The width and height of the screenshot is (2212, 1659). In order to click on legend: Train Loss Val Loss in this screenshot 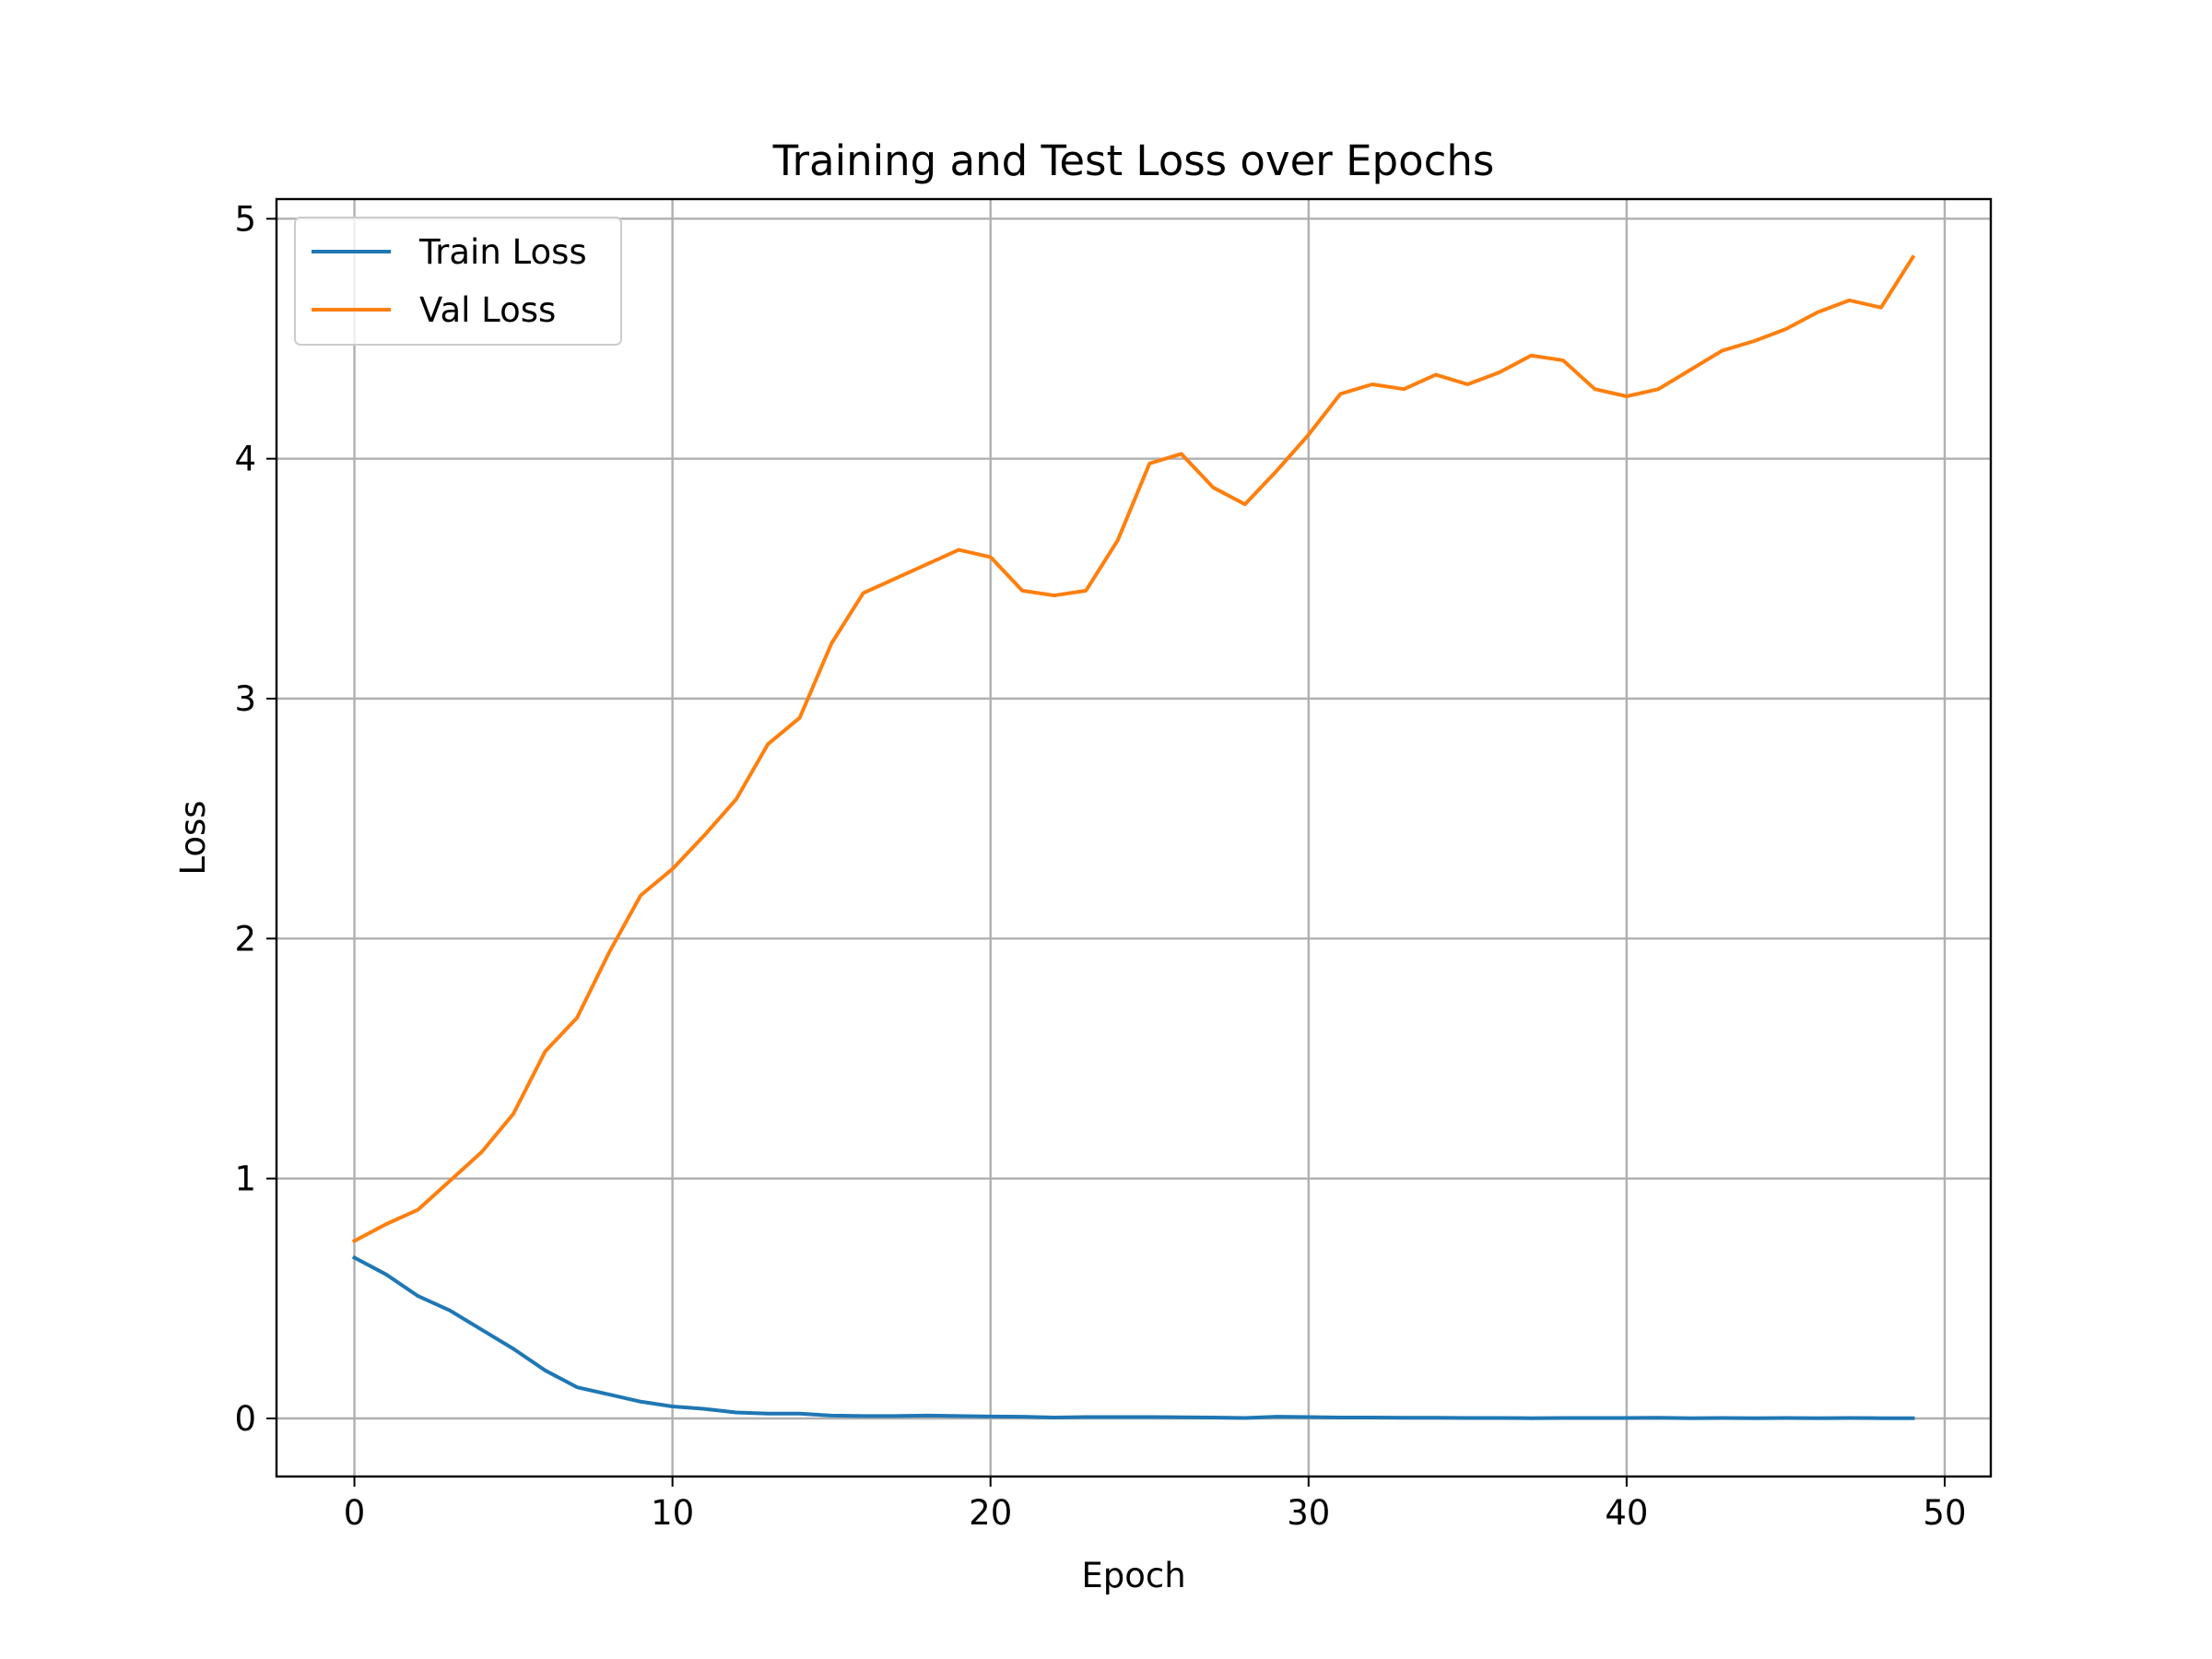, I will do `click(458, 281)`.